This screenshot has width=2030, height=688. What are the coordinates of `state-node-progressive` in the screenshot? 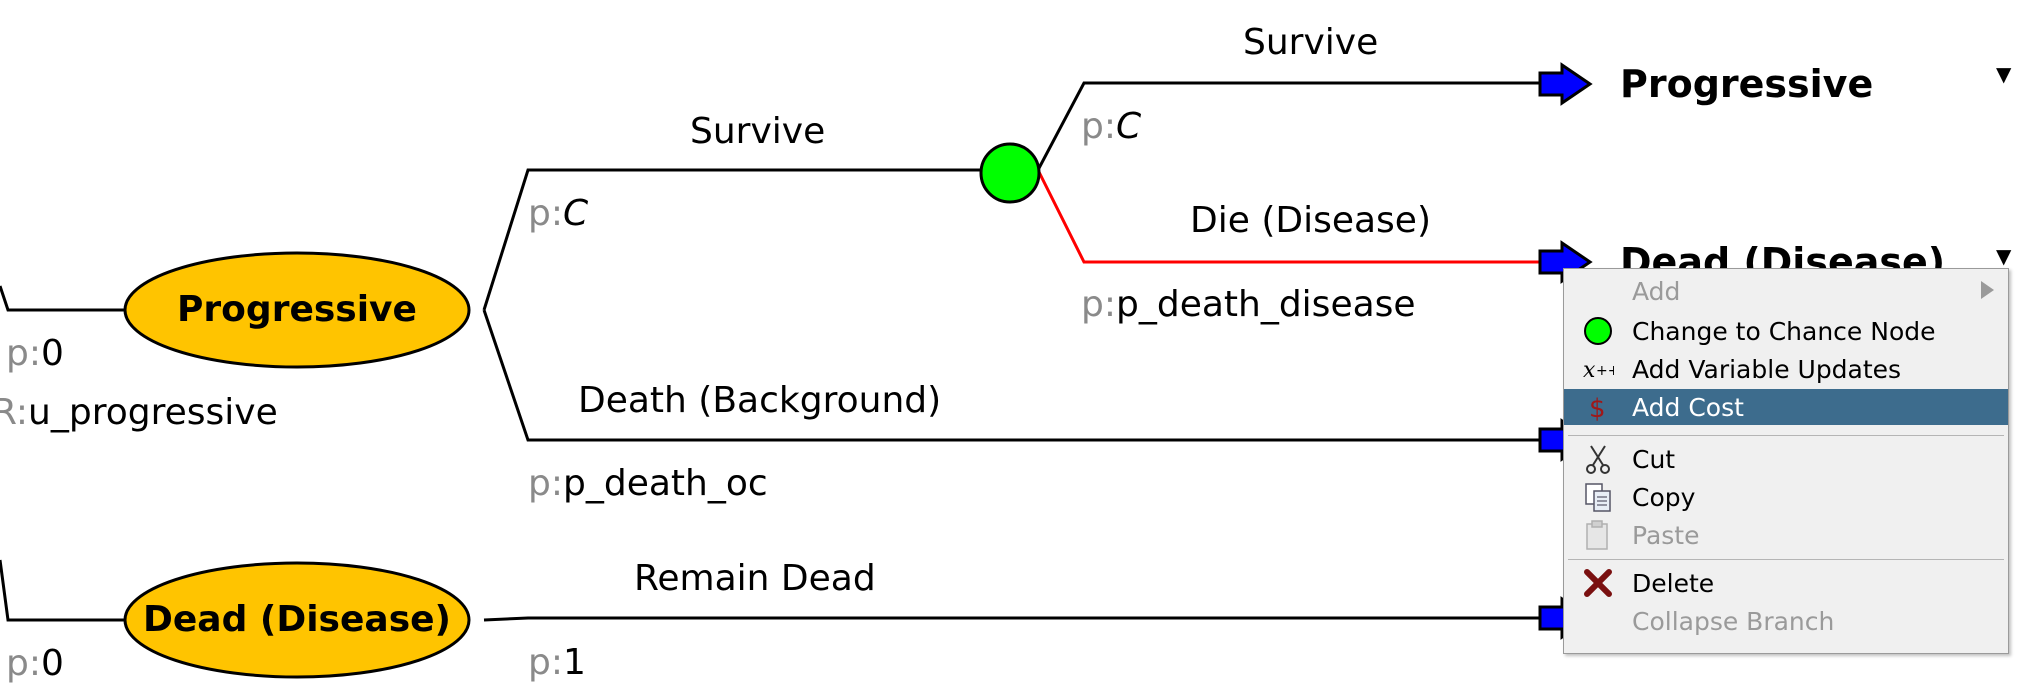 It's located at (297, 310).